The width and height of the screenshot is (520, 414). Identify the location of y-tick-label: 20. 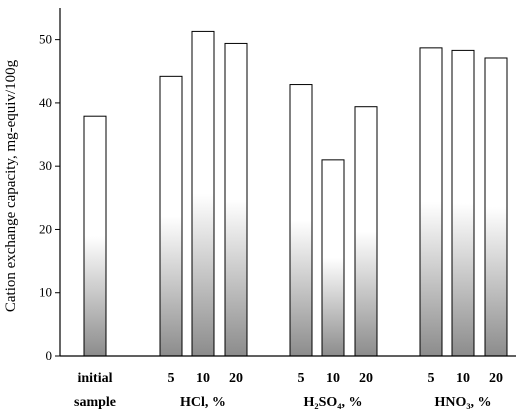
(45, 228).